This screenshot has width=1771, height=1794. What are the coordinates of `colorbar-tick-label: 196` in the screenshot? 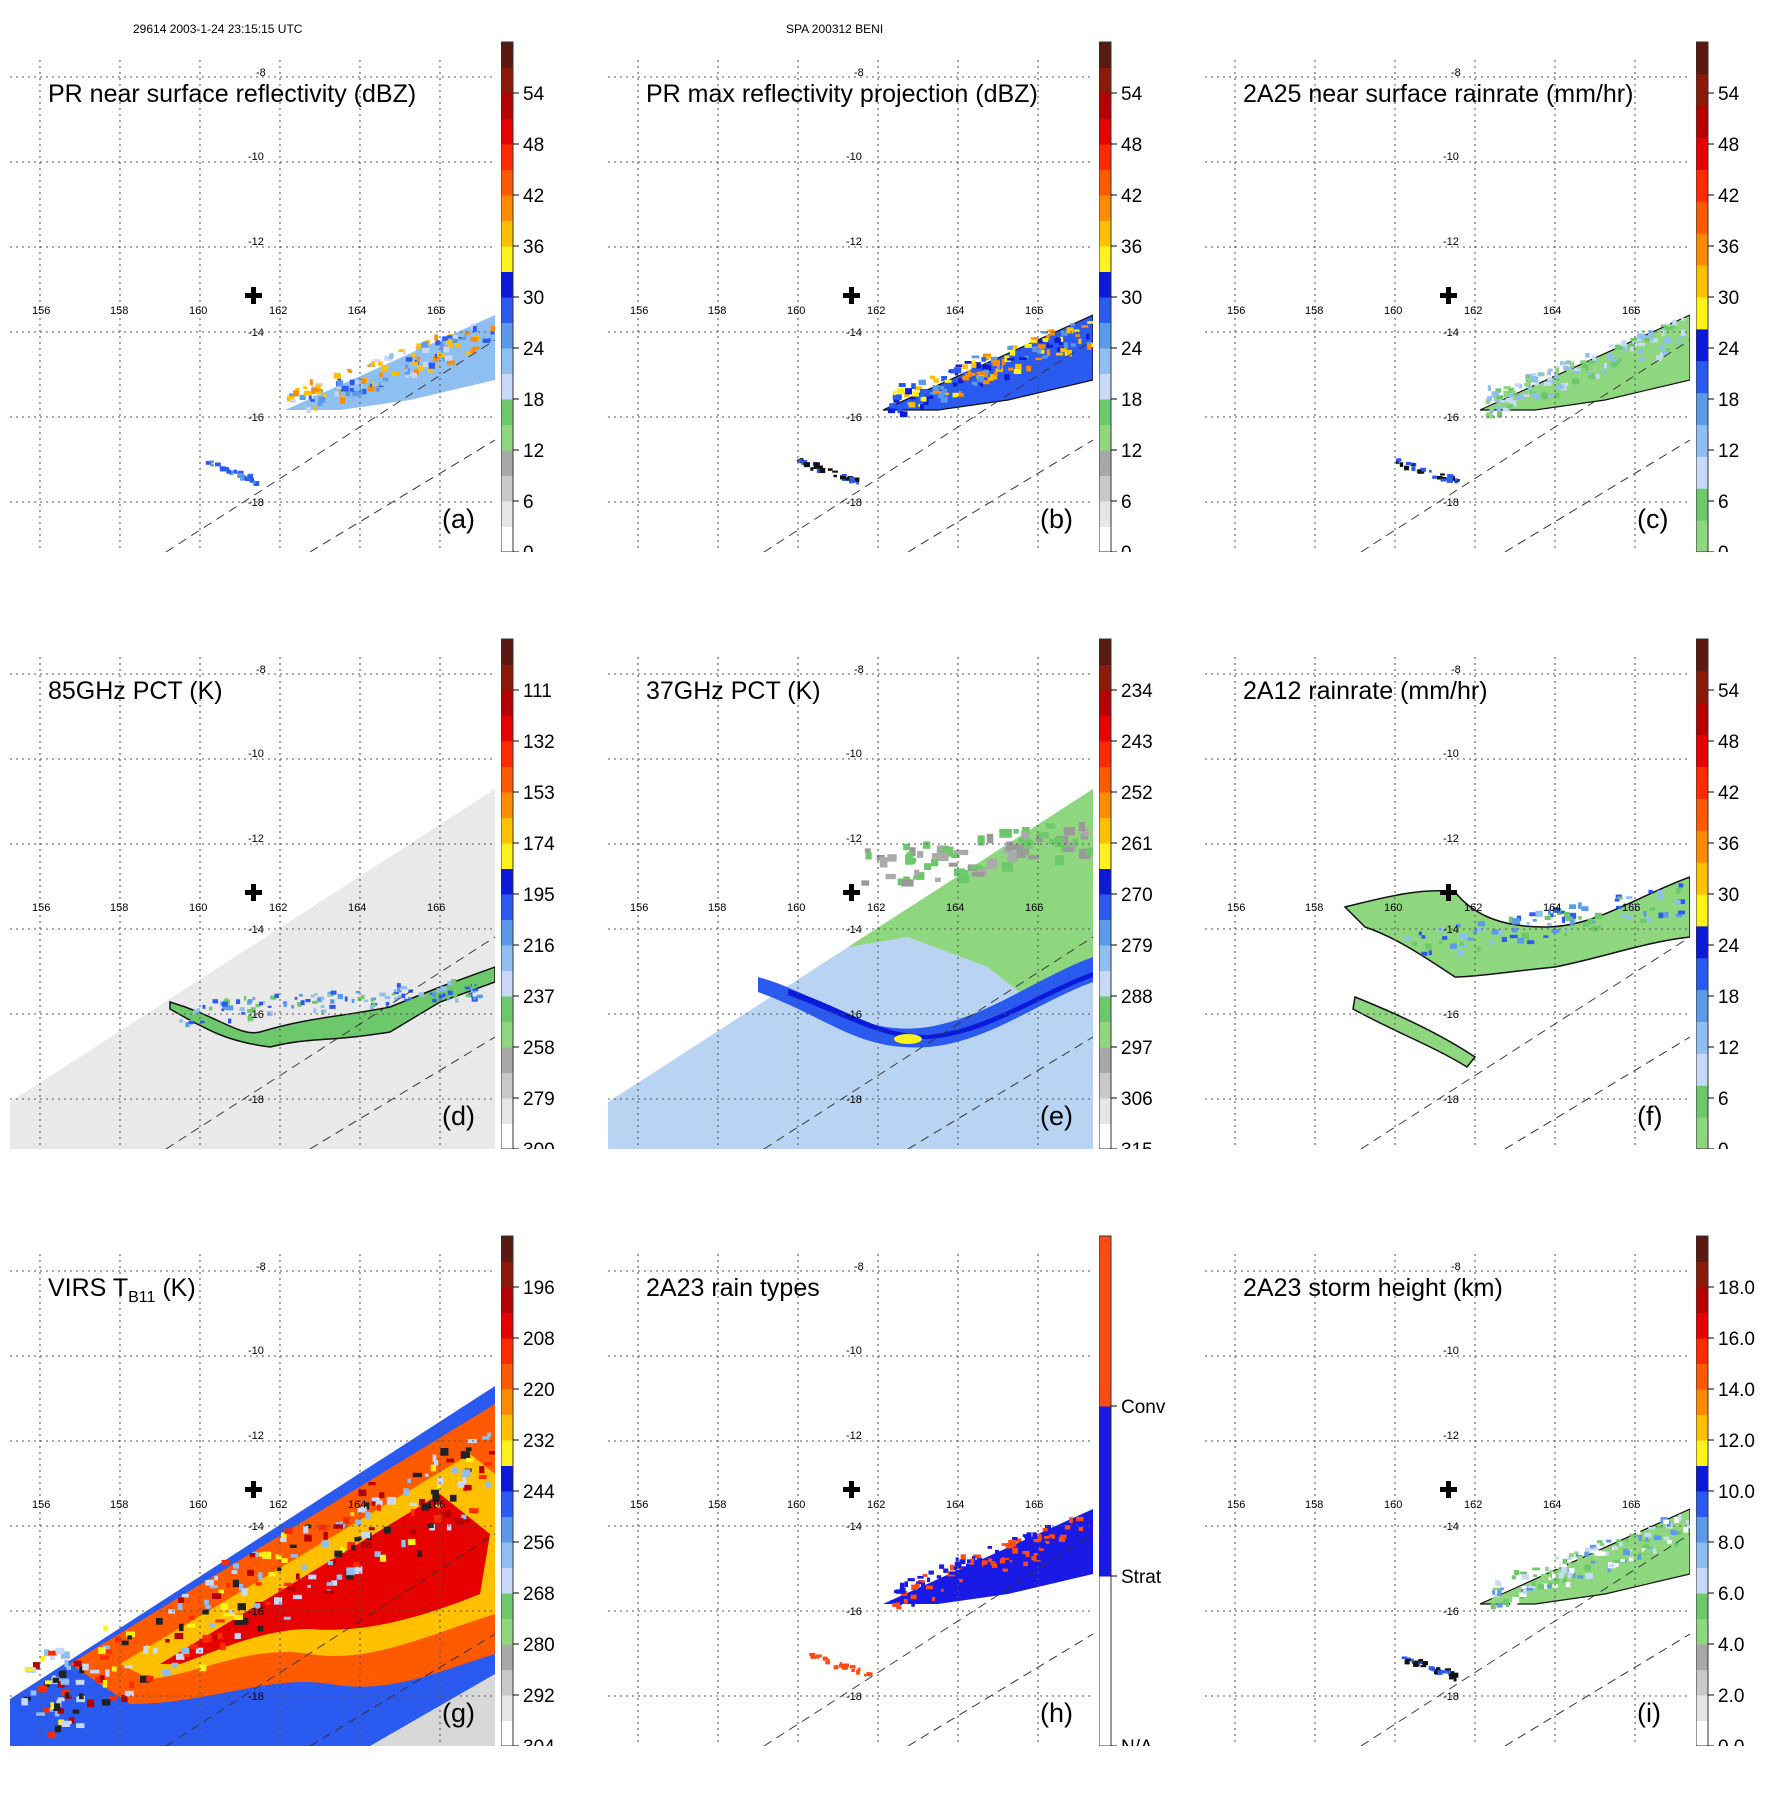 It's located at (539, 1288).